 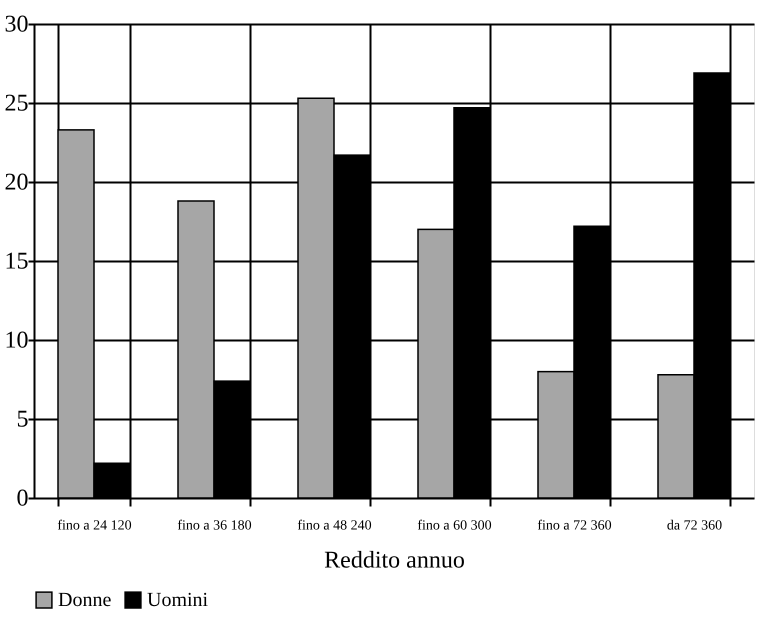 I want to click on y-tick-label: 20, so click(x=16, y=183).